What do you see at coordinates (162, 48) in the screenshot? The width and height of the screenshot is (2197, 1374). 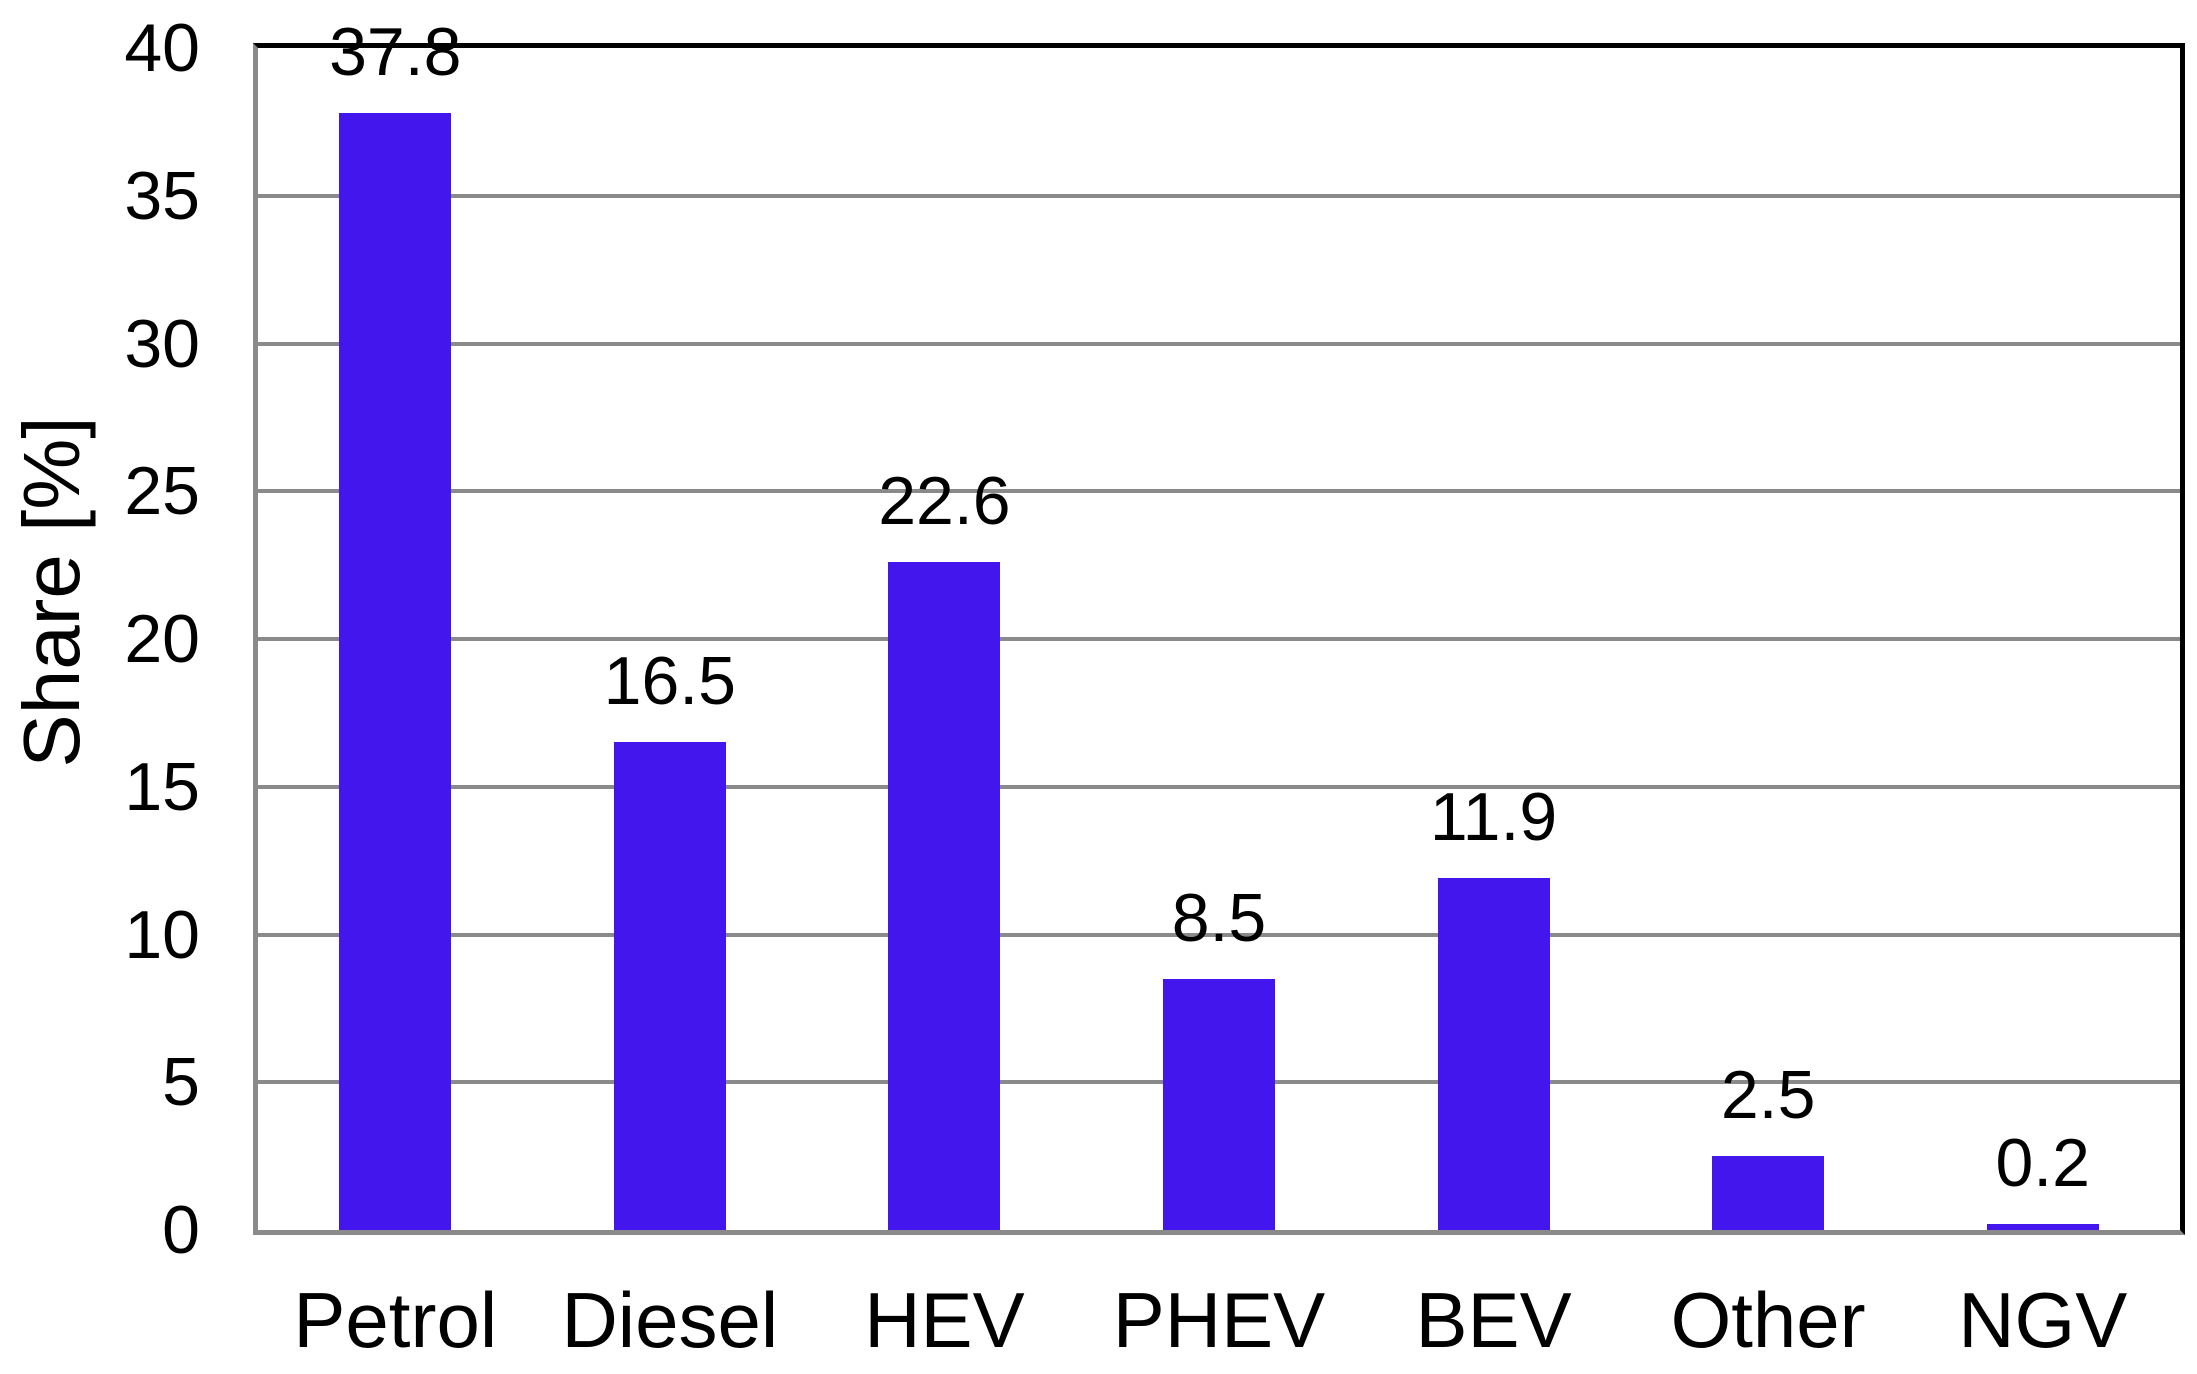 I see `y-tick-label-40: 40` at bounding box center [162, 48].